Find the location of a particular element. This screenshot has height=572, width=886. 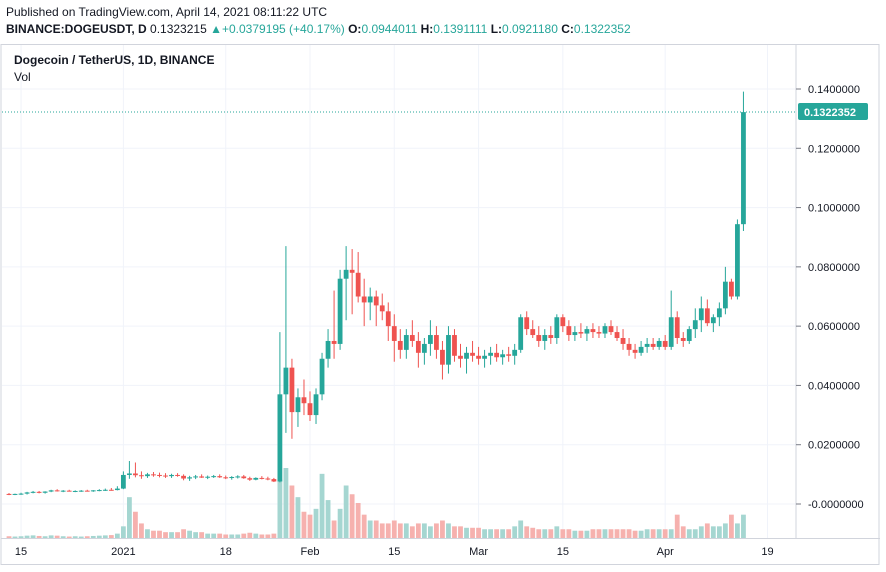

price-tick-label: 0.0400000 is located at coordinates (834, 386).